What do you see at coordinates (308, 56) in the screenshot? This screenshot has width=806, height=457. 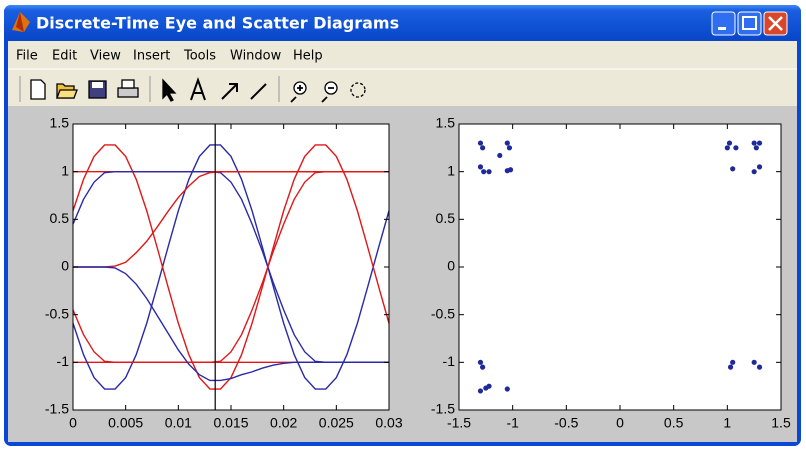 I see `menu-item: Help` at bounding box center [308, 56].